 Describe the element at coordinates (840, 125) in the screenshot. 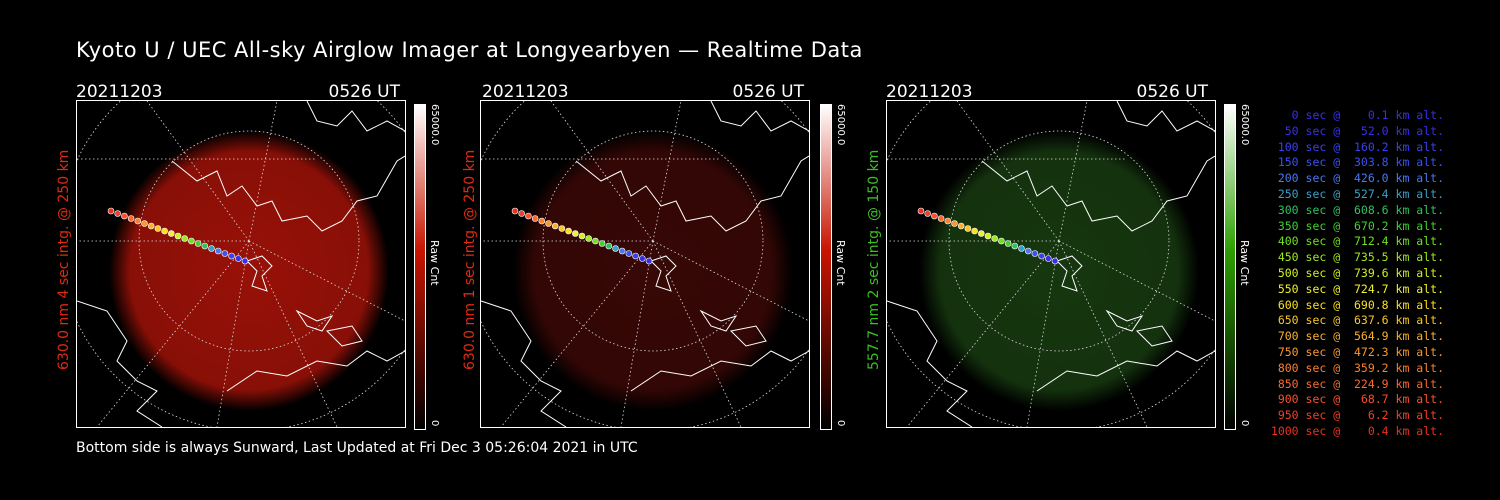

I see `panel-2-cbar-max: 65000.0` at that location.